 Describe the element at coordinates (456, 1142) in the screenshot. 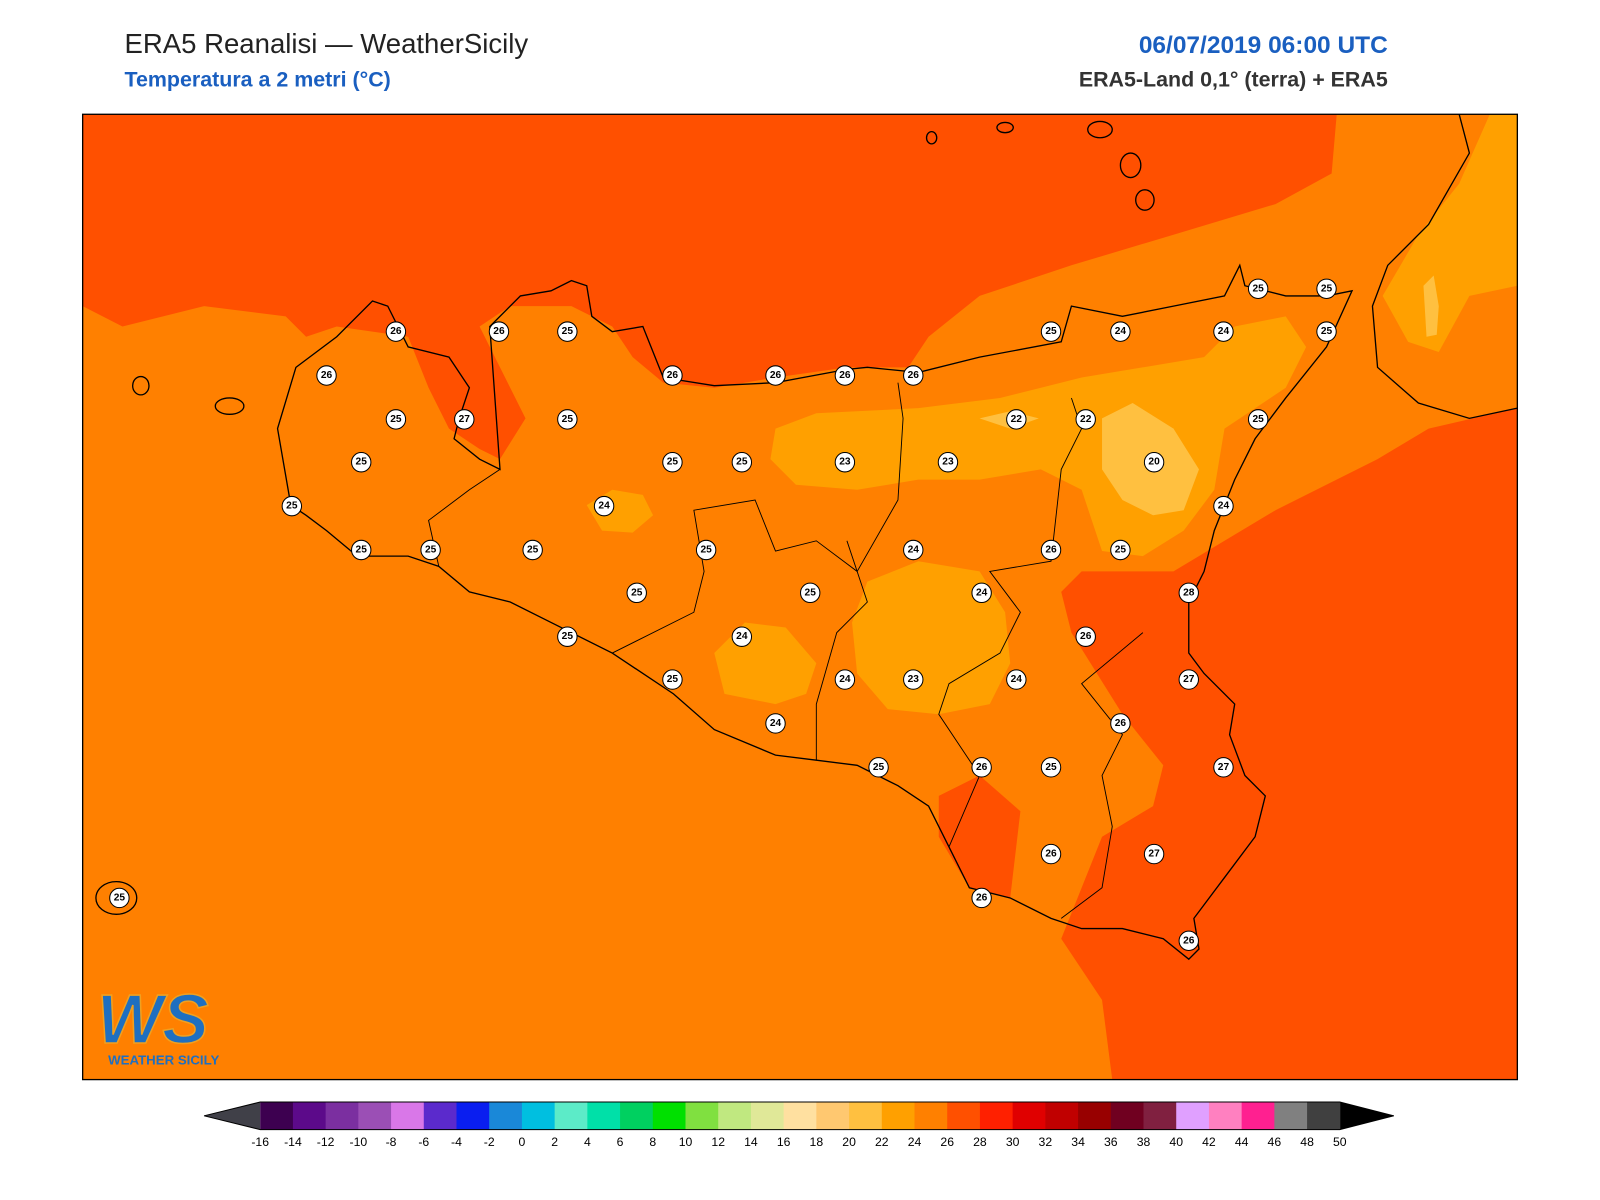

I see `colorbar-tick-label: -4` at that location.